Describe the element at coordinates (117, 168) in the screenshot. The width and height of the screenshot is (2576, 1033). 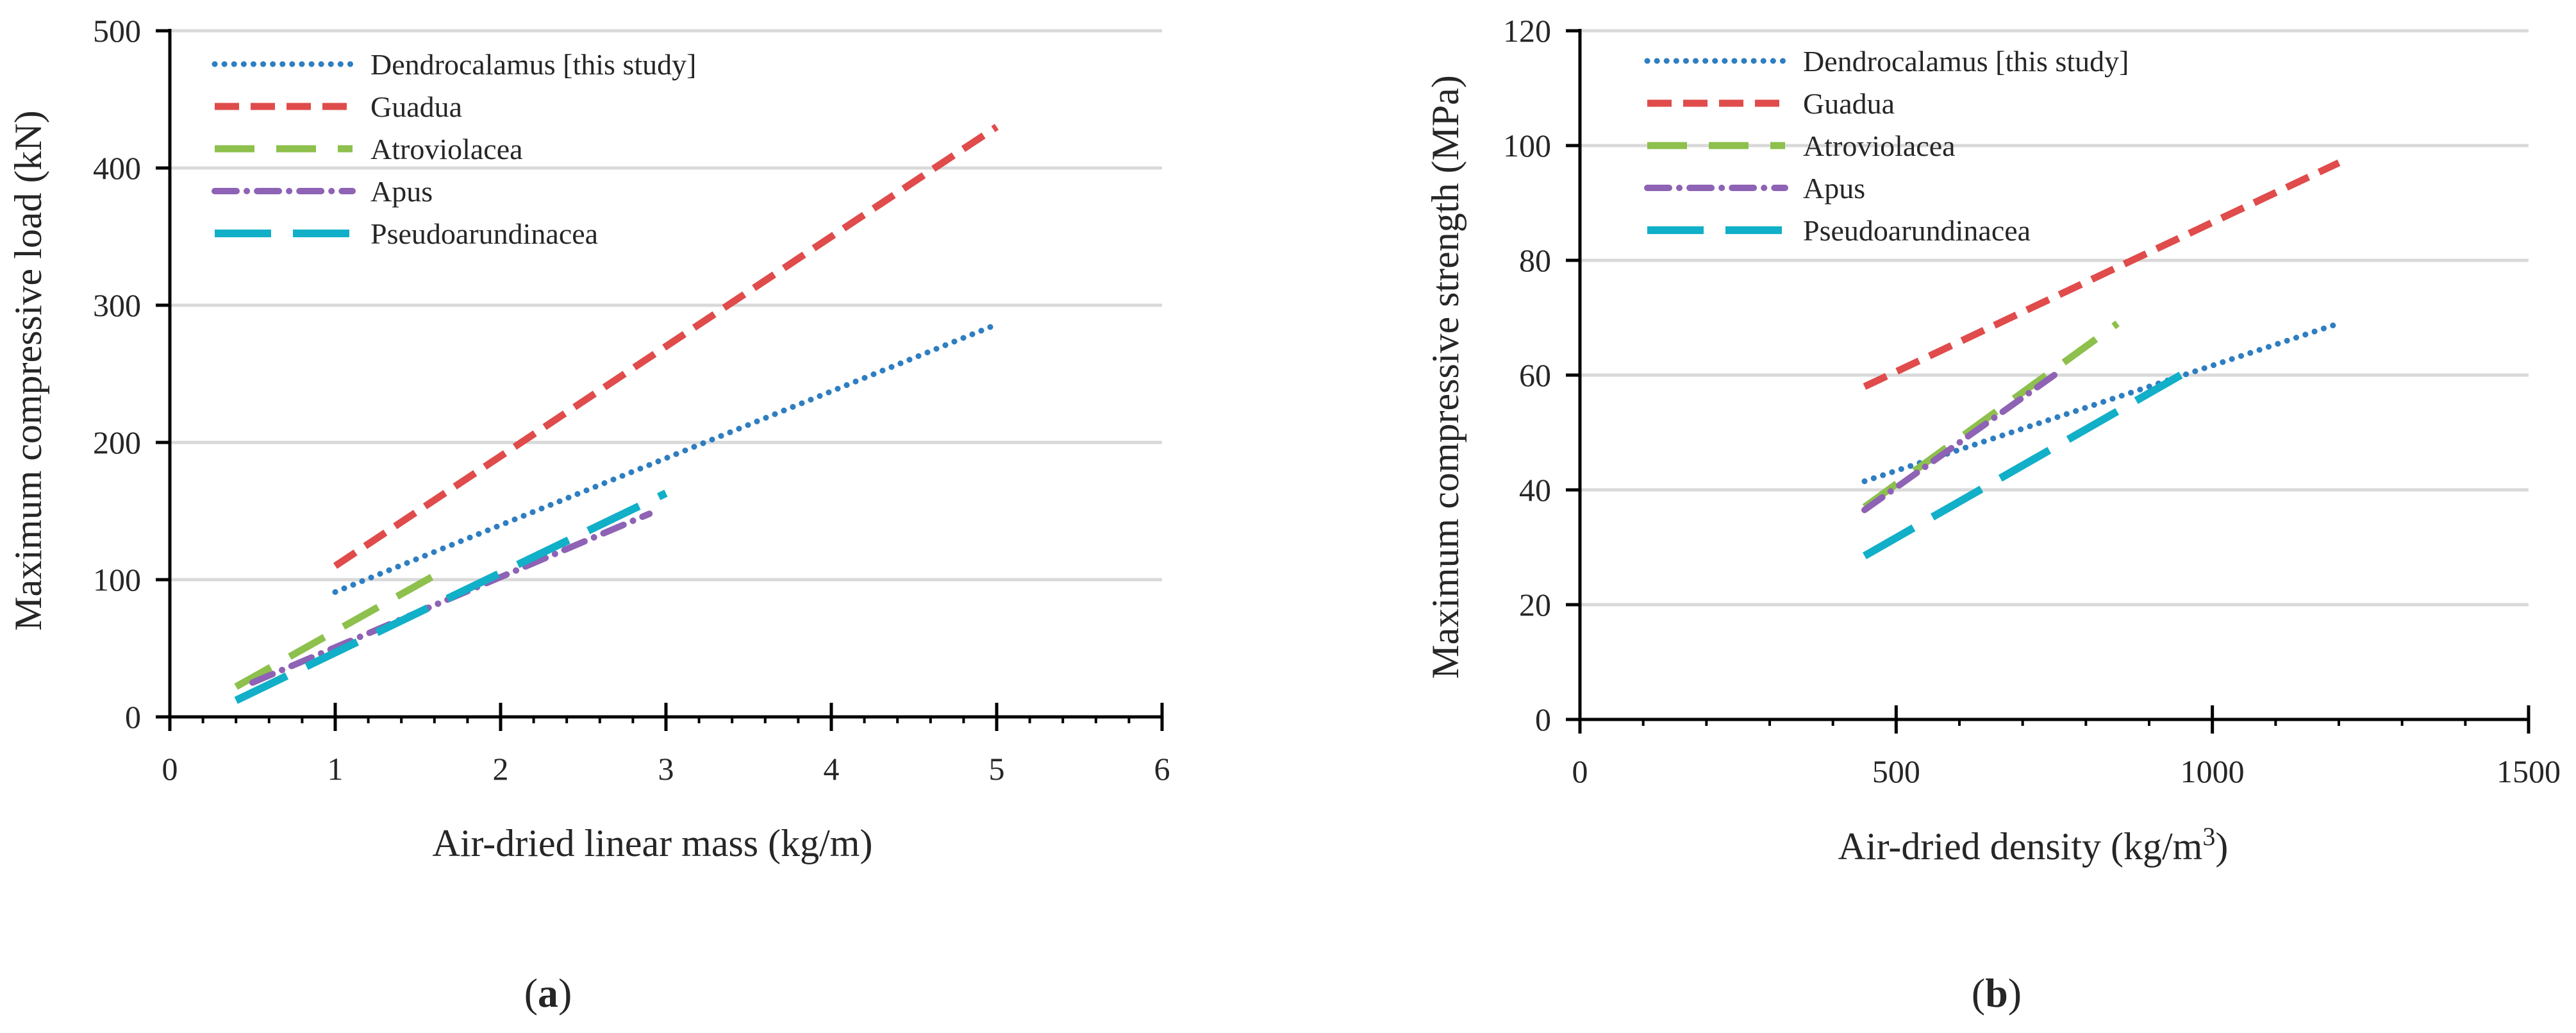
I see `y-tick-label: 400` at that location.